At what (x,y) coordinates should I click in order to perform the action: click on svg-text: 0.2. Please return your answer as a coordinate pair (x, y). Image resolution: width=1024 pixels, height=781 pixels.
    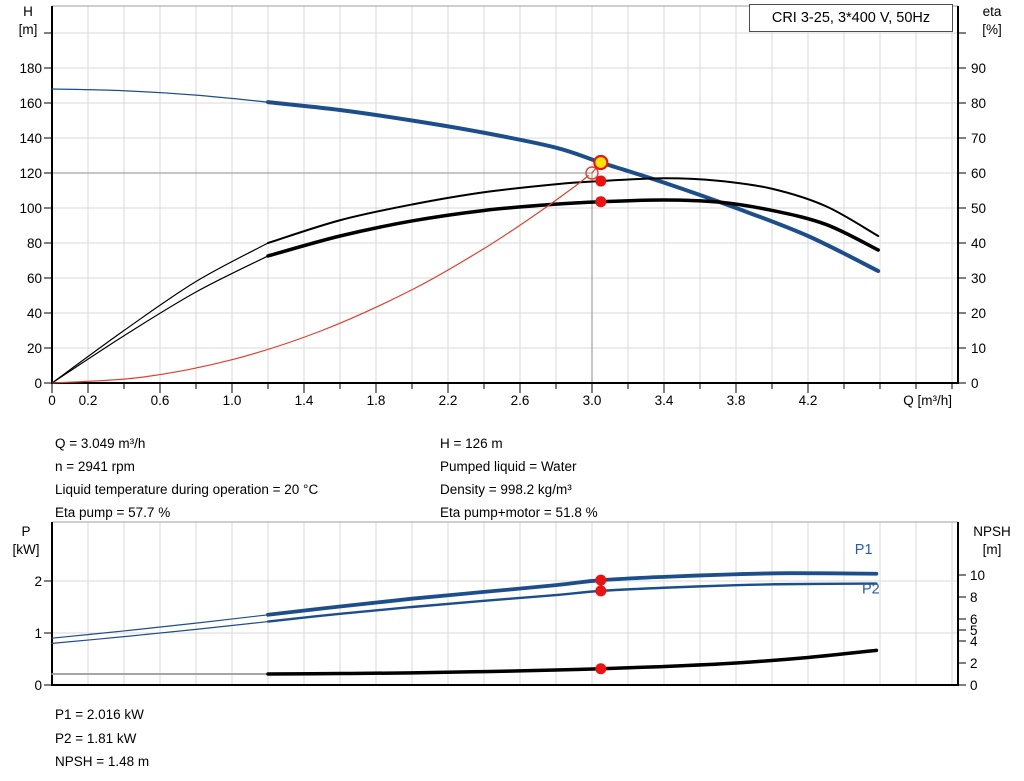
    Looking at the image, I should click on (88, 400).